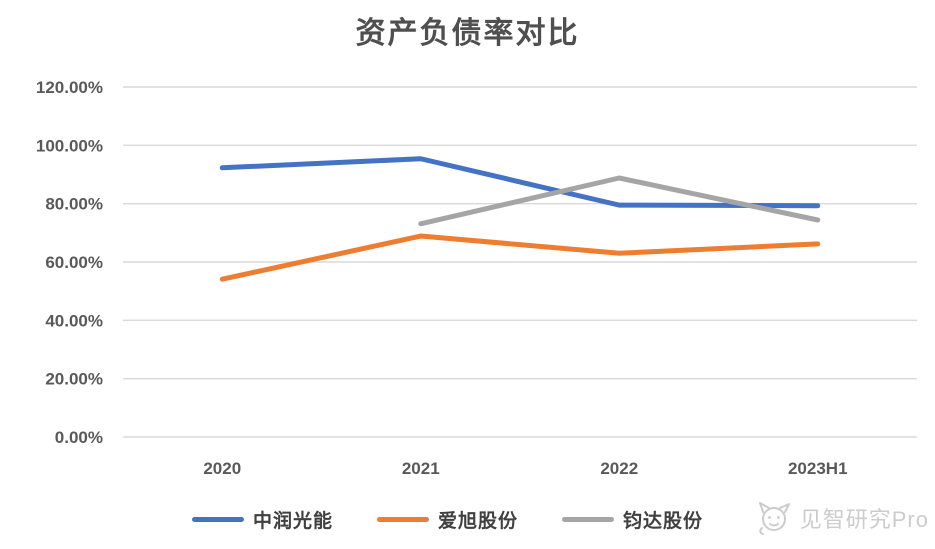 The image size is (935, 549). What do you see at coordinates (477, 521) in the screenshot?
I see `legend-label: 爱旭股份` at bounding box center [477, 521].